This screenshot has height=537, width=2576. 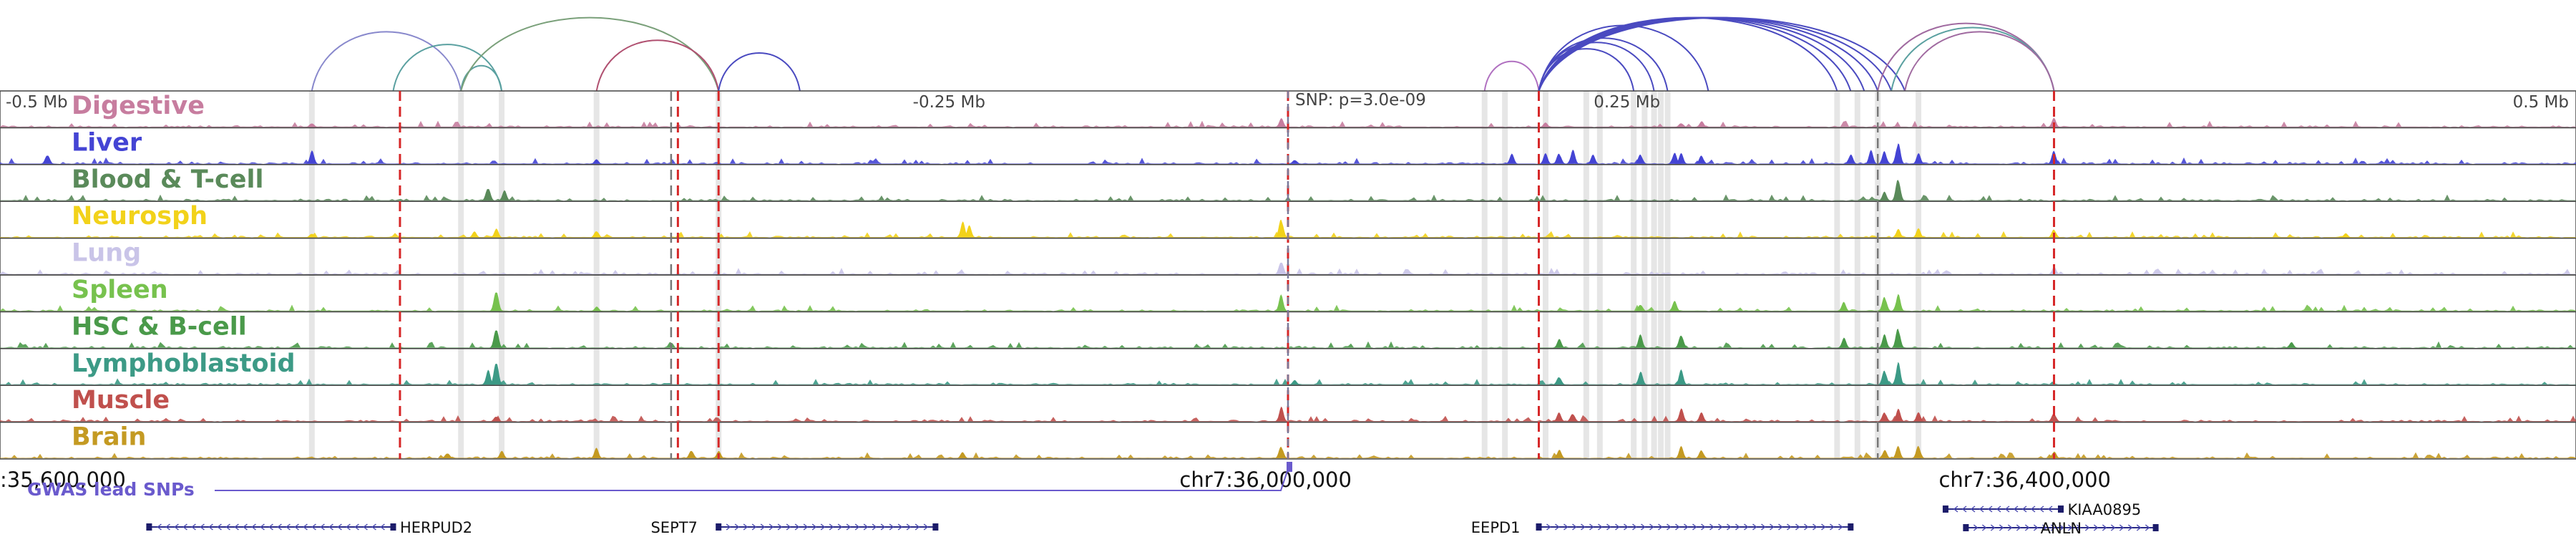 I want to click on track-label-blood-t-cell: Blood & T-cell, so click(x=167, y=179).